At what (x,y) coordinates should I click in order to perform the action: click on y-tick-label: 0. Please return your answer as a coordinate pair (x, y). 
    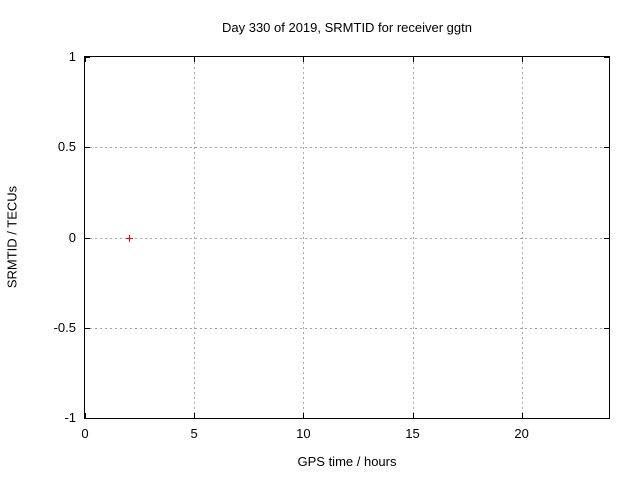
    Looking at the image, I should click on (72, 237).